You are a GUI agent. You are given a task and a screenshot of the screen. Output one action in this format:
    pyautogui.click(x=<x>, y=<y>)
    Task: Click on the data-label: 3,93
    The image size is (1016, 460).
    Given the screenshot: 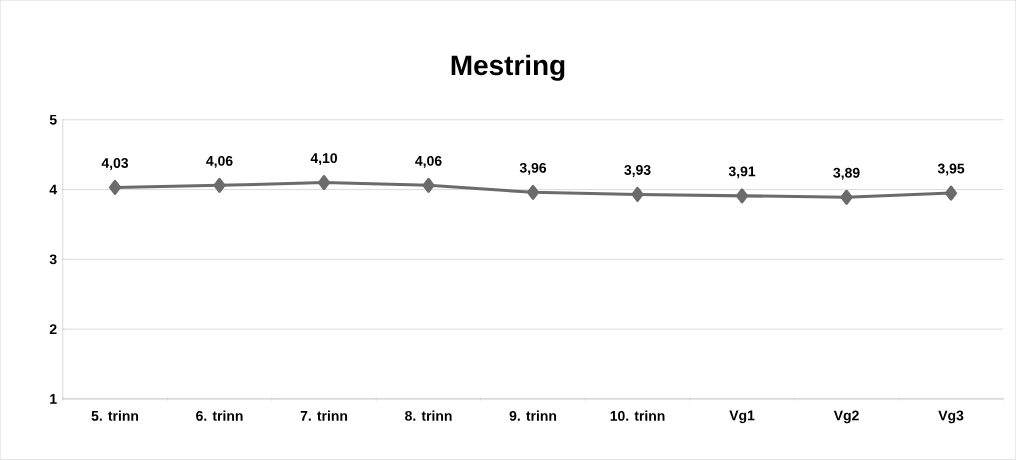 What is the action you would take?
    pyautogui.click(x=637, y=171)
    